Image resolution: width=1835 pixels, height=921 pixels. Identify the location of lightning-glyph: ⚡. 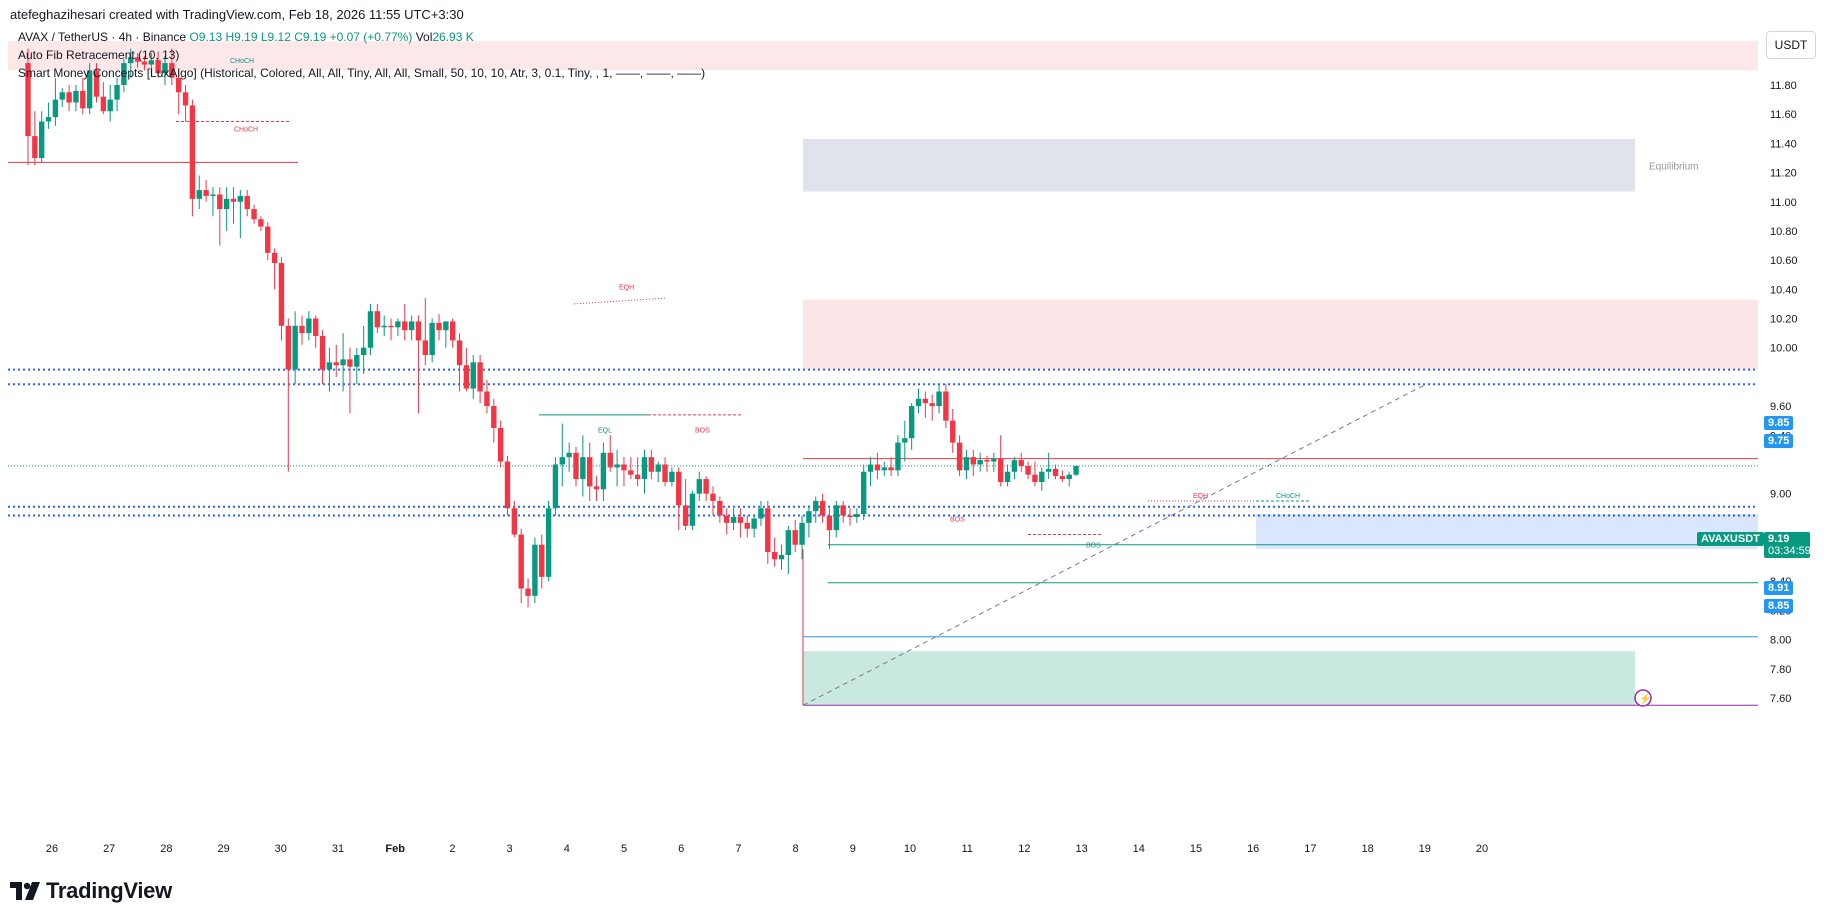
(1645, 698).